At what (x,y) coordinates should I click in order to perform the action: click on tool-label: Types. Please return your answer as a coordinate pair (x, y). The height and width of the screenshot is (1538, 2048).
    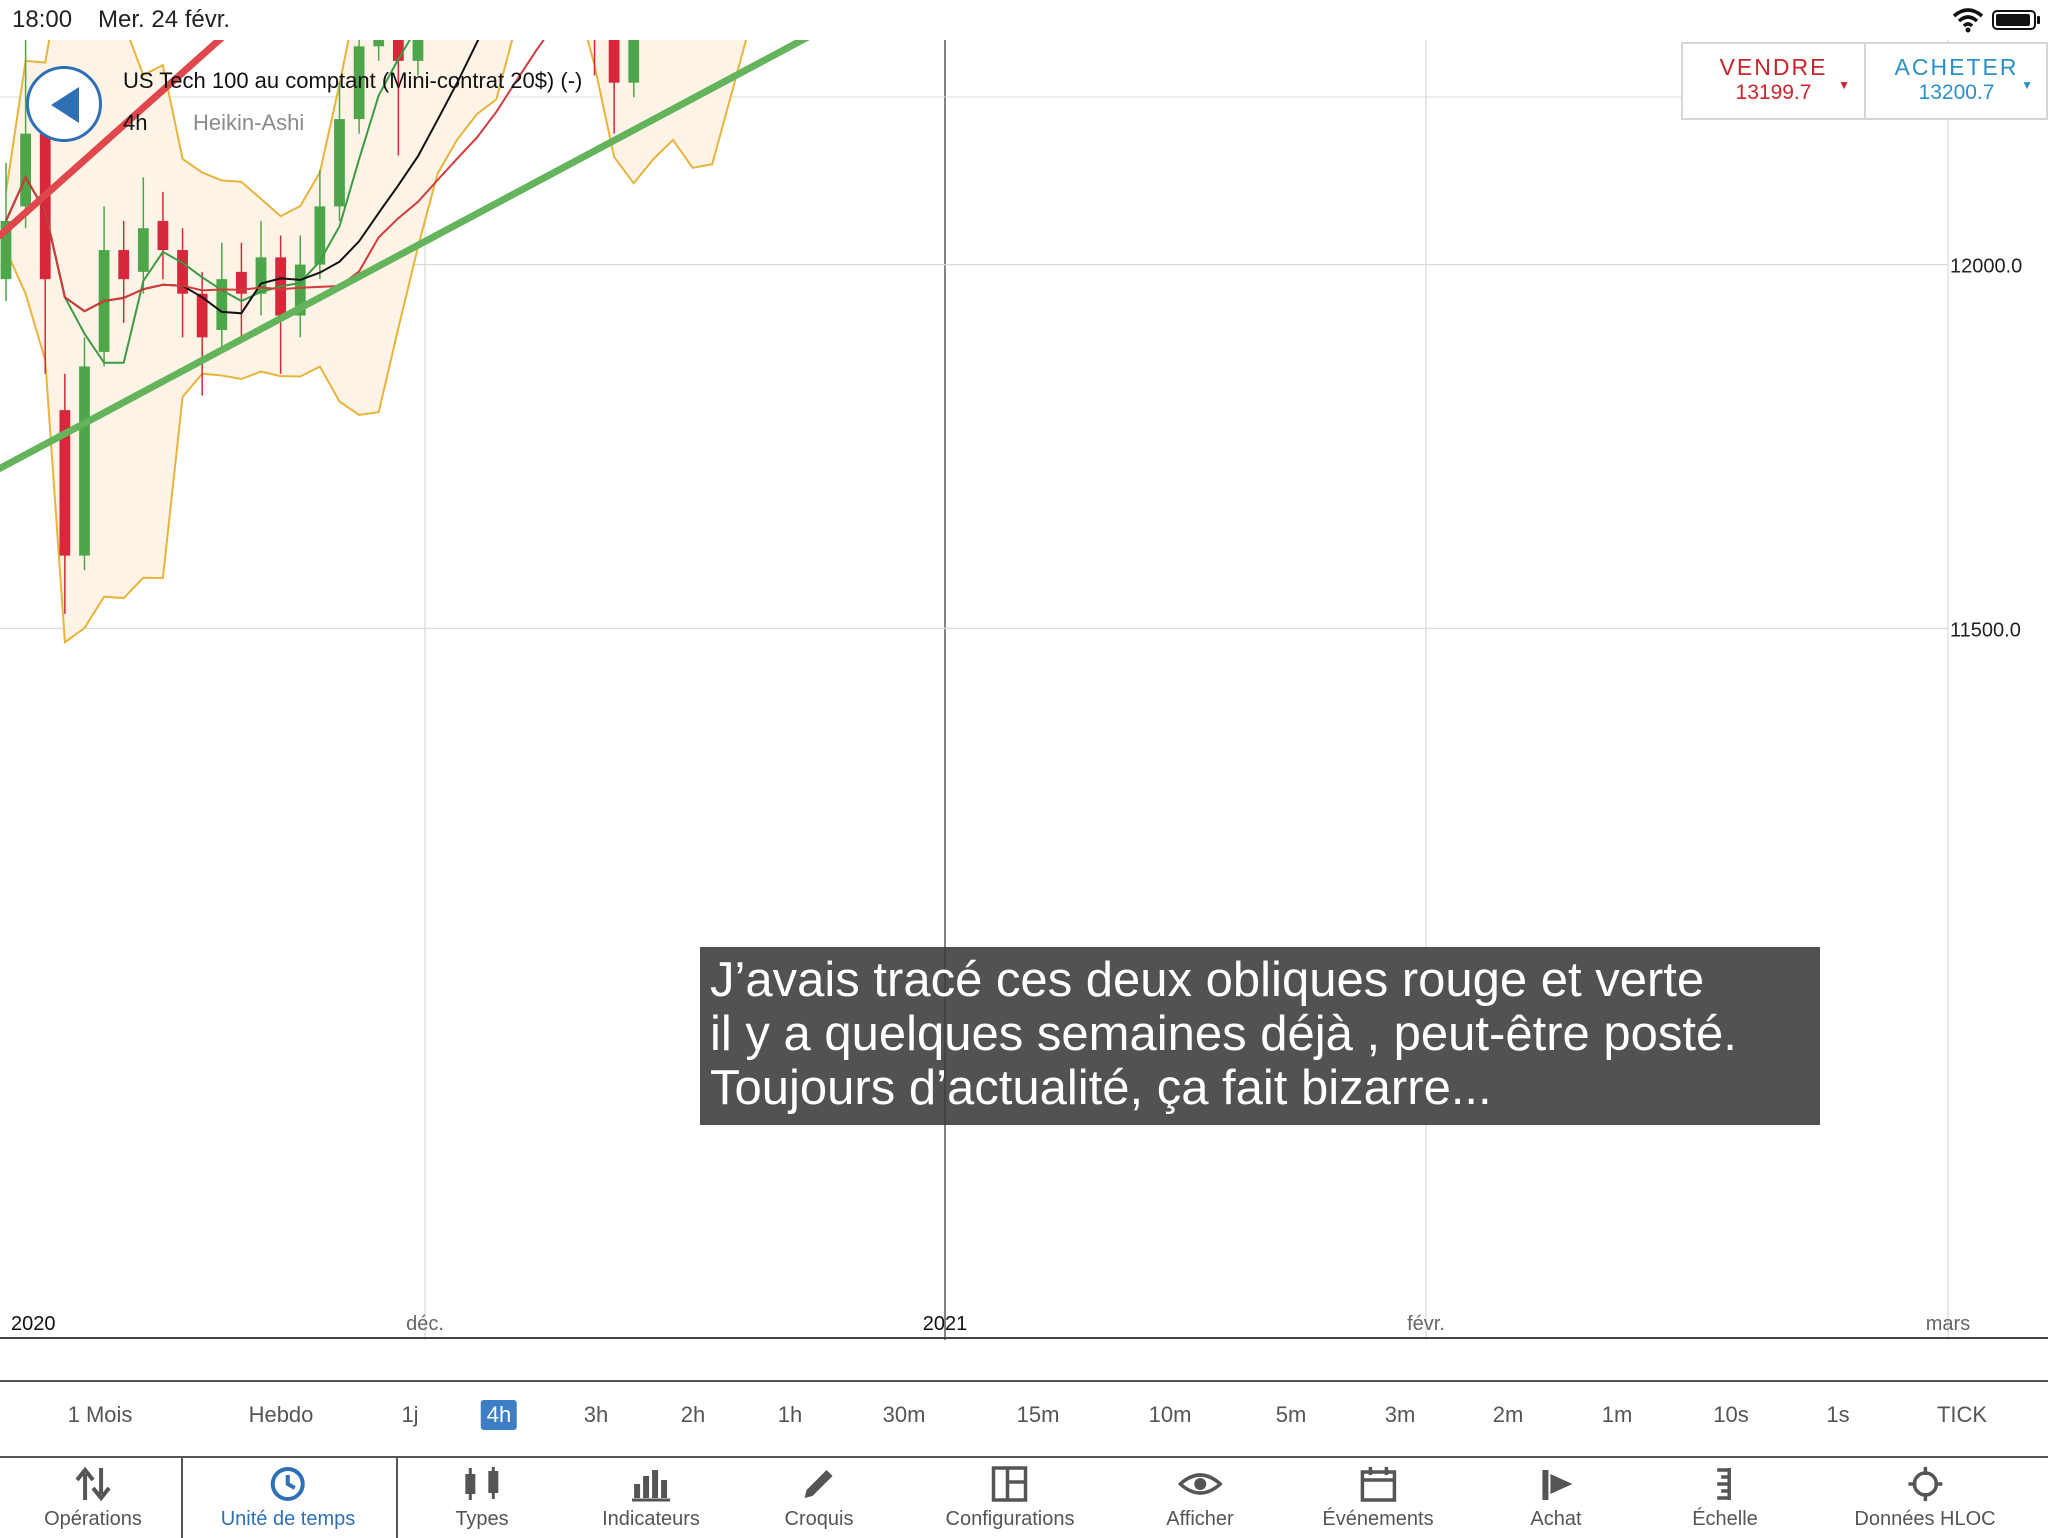
    Looking at the image, I should click on (482, 1519).